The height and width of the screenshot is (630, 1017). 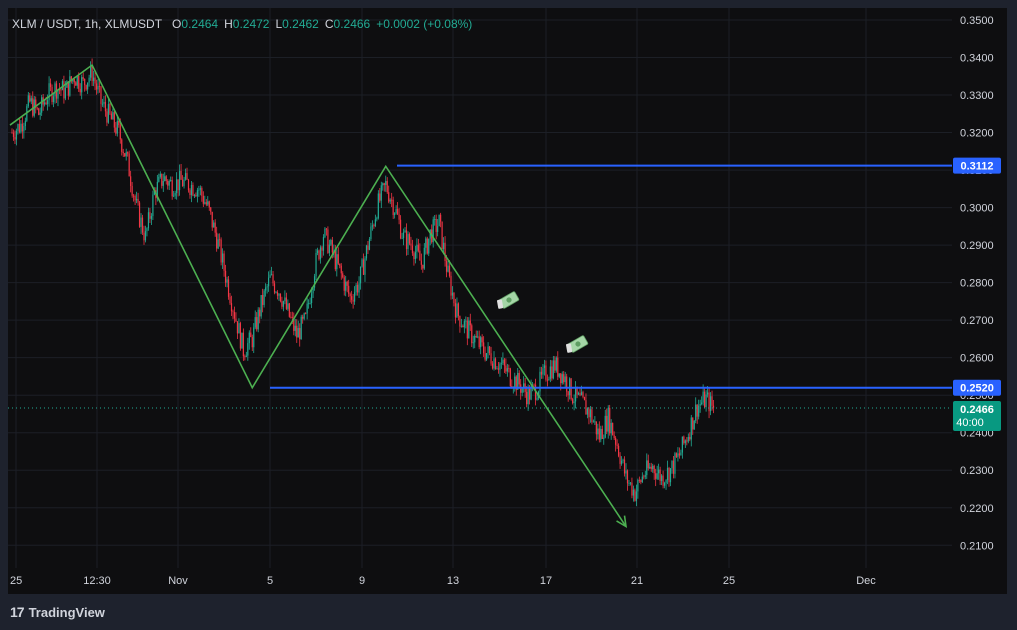 I want to click on tradingview-branding: 17 TradingView, so click(x=57, y=612).